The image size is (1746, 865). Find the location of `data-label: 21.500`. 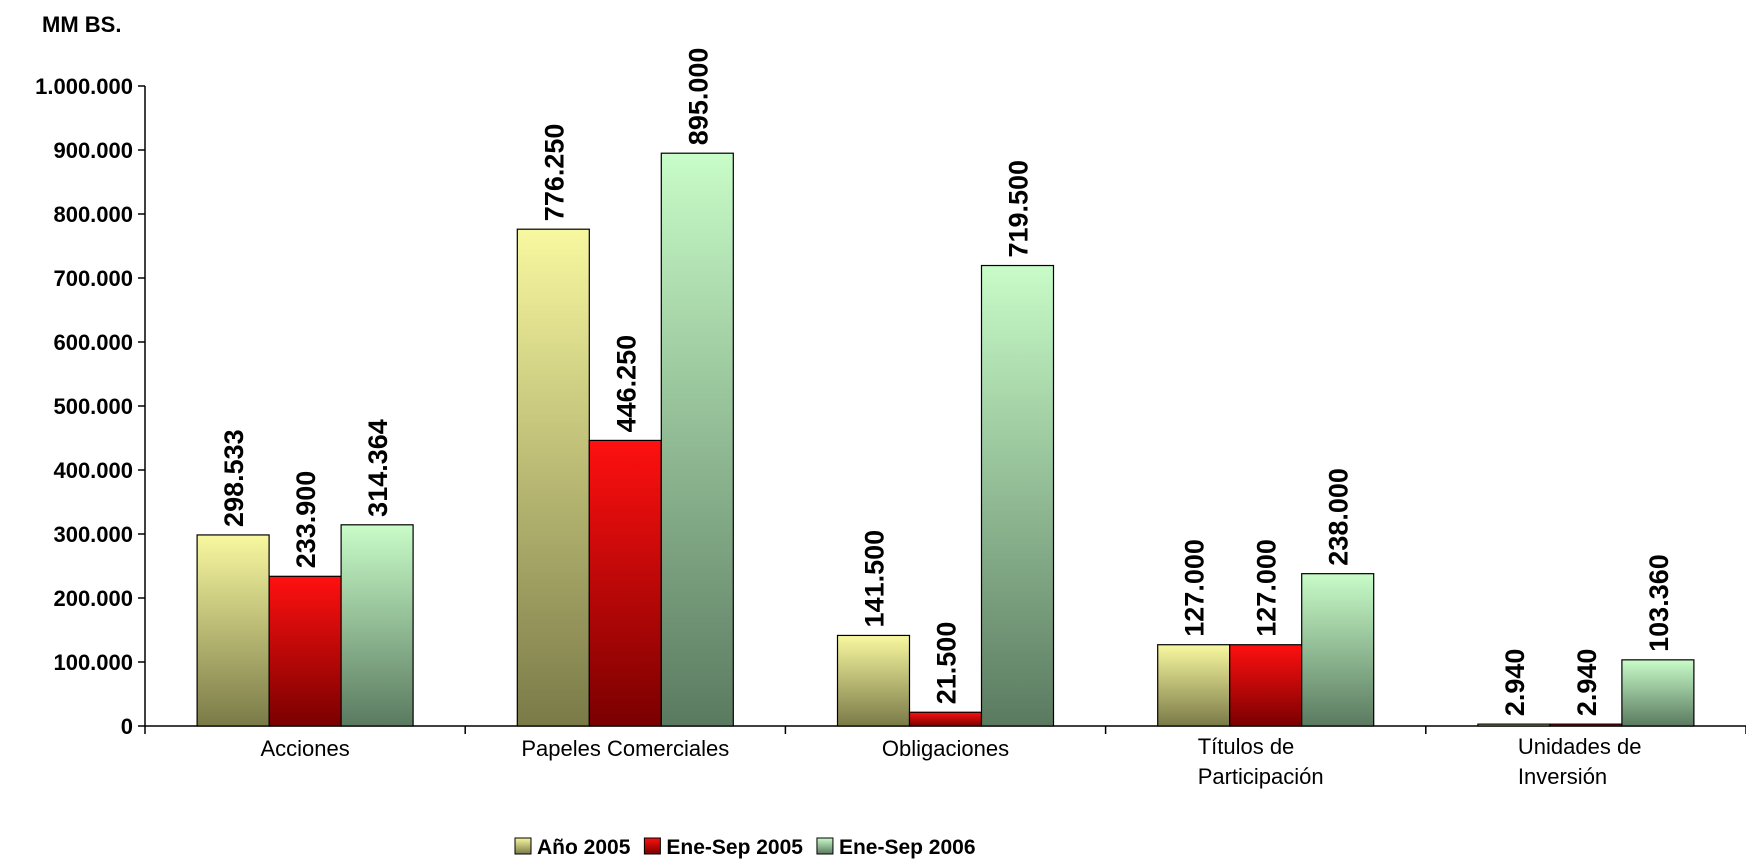

data-label: 21.500 is located at coordinates (947, 663).